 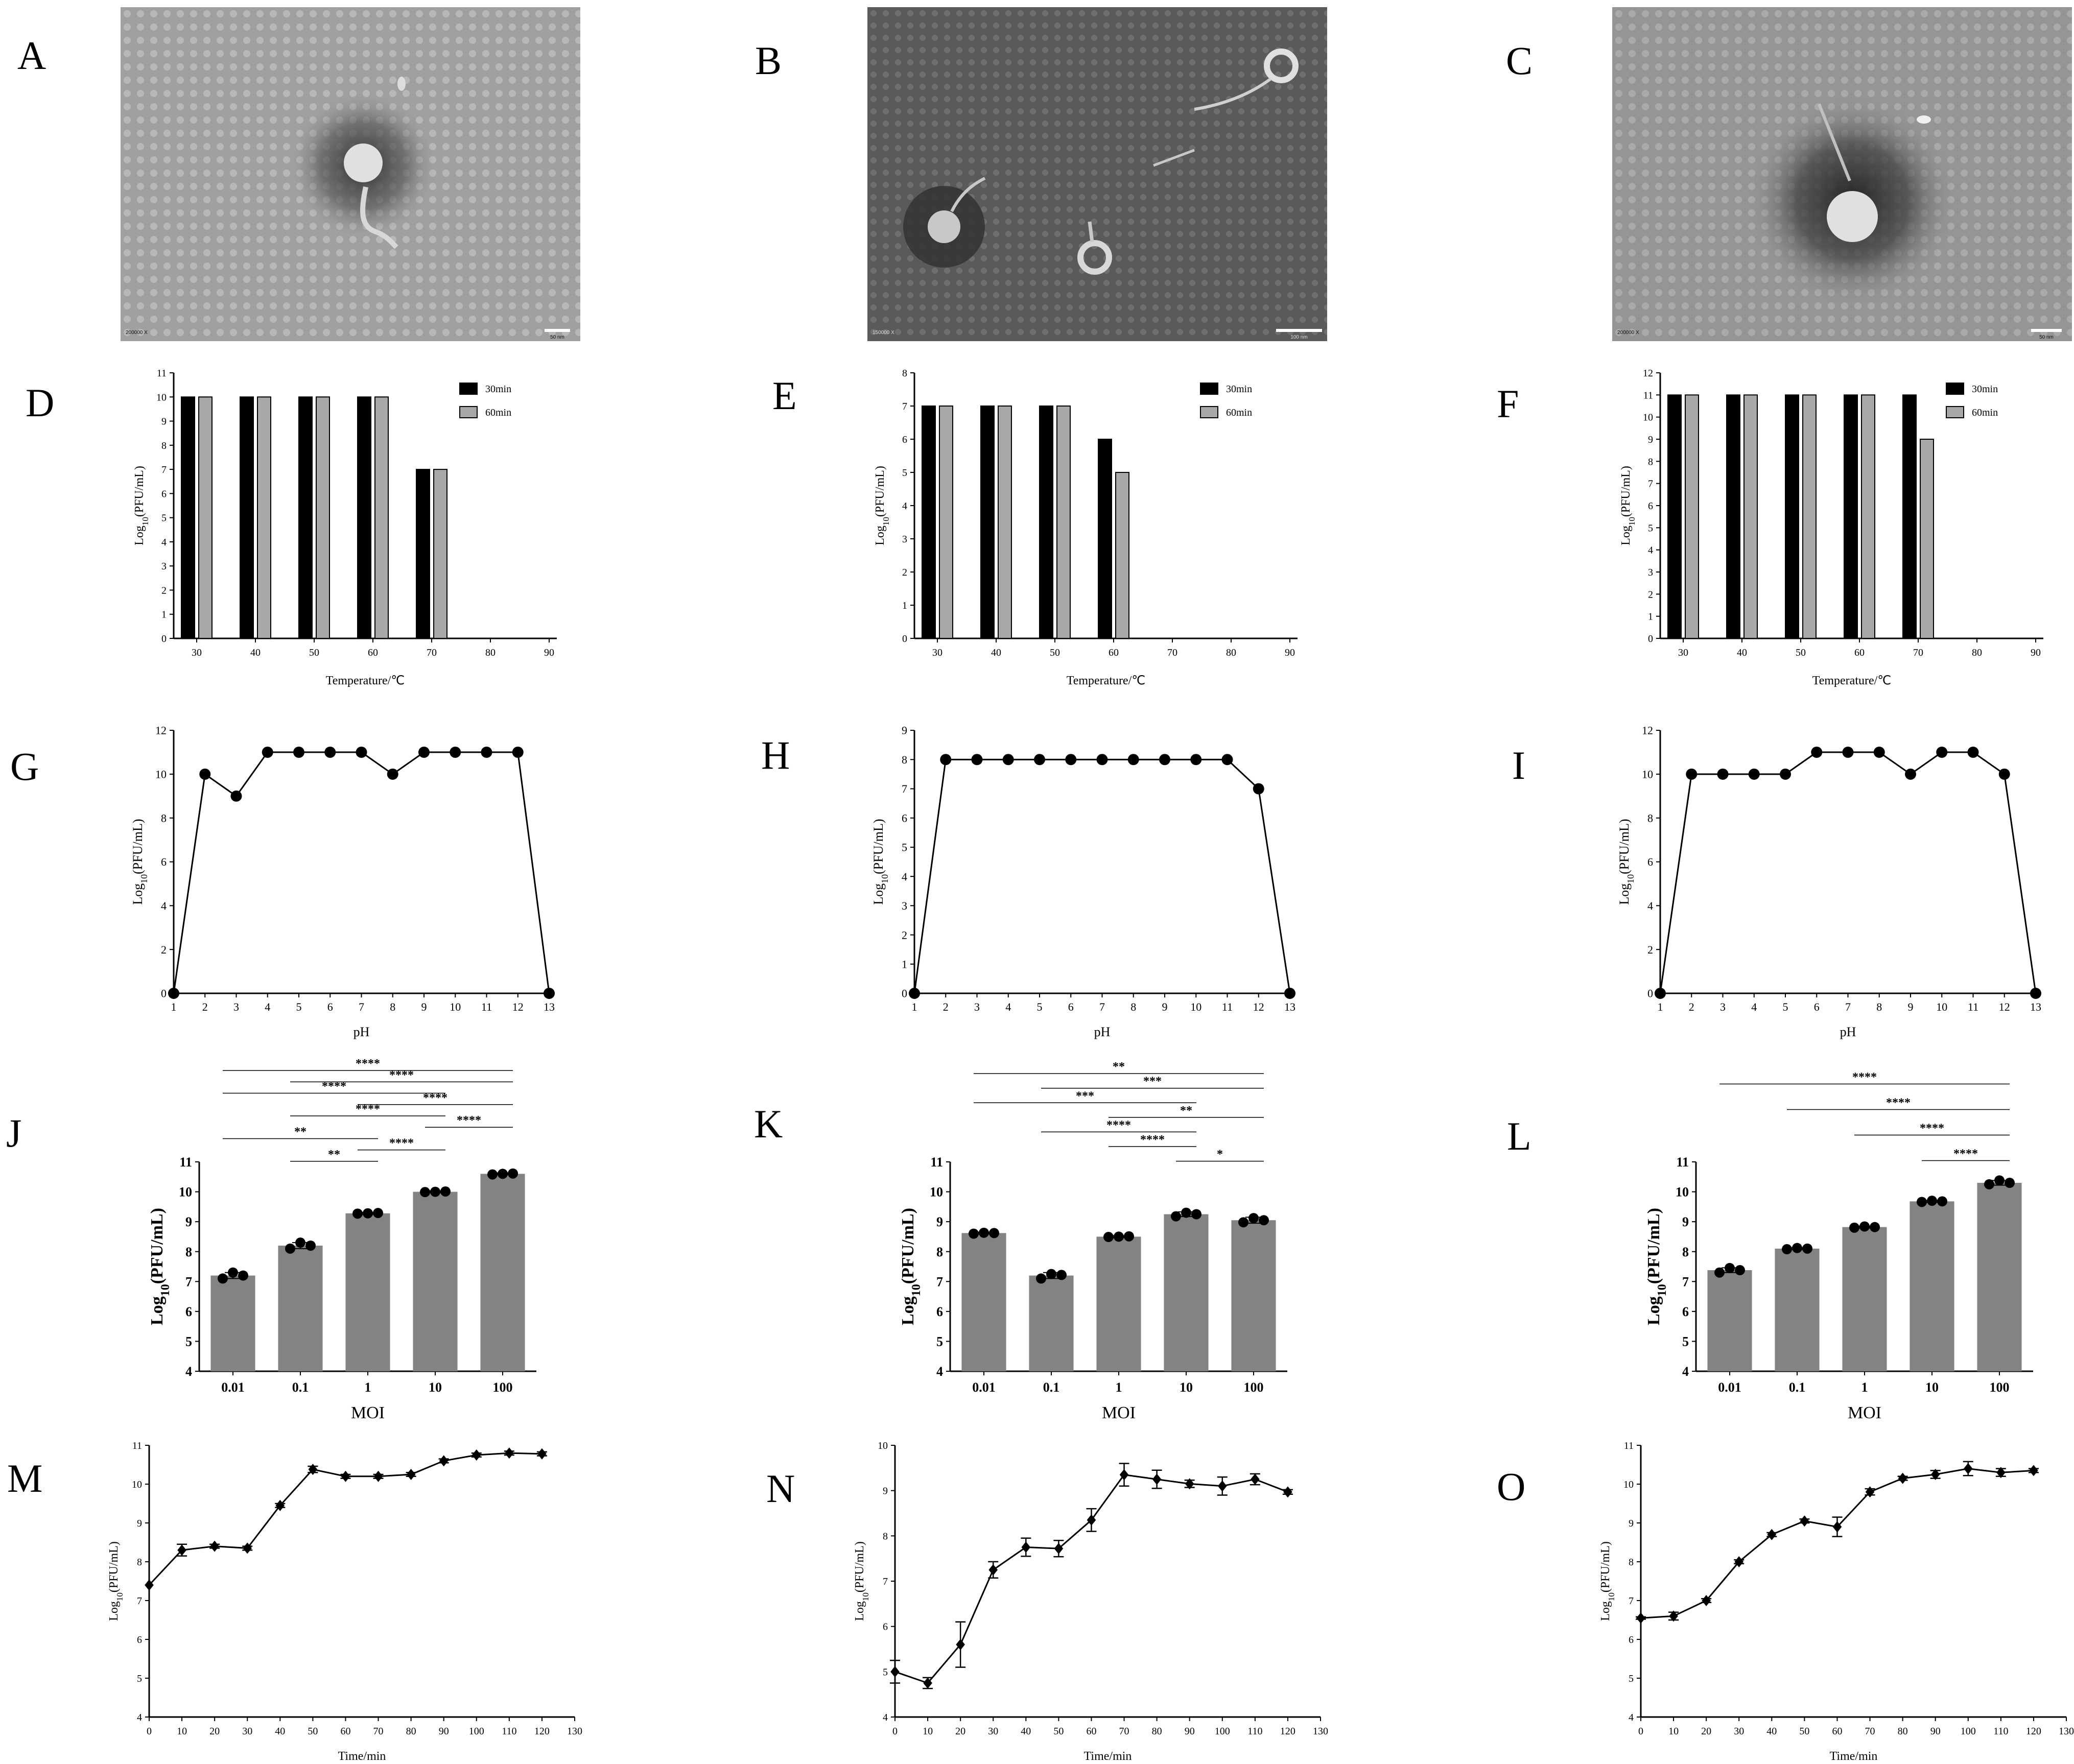 I want to click on micrograph-b-info: 150000 X, so click(x=884, y=333).